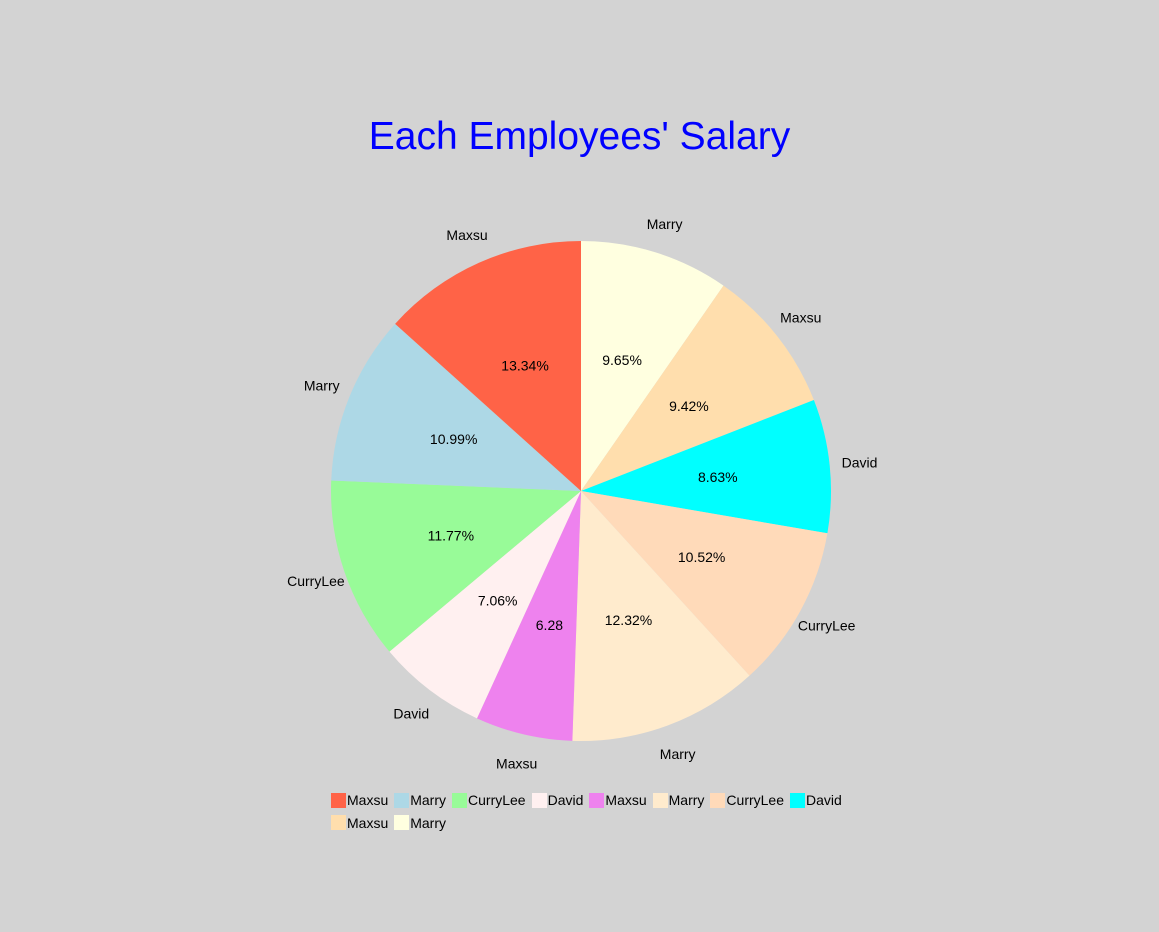 The width and height of the screenshot is (1159, 932). Describe the element at coordinates (622, 360) in the screenshot. I see `slice-percent-label: 9.65%` at that location.